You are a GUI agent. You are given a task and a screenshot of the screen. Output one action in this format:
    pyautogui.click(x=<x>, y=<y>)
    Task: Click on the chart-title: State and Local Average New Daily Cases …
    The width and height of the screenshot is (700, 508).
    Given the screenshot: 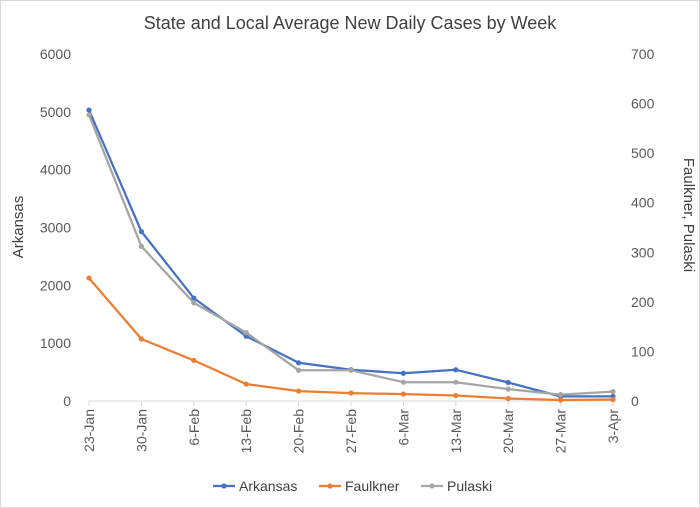 What is the action you would take?
    pyautogui.click(x=351, y=23)
    